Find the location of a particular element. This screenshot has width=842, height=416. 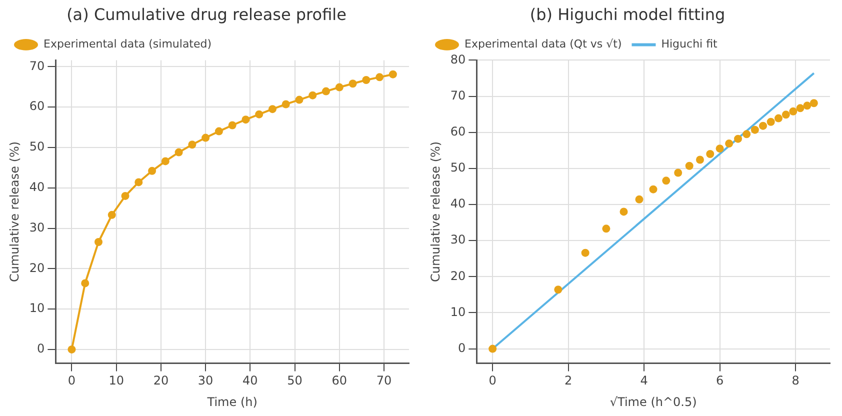

x-tick-label: 50 is located at coordinates (294, 381).